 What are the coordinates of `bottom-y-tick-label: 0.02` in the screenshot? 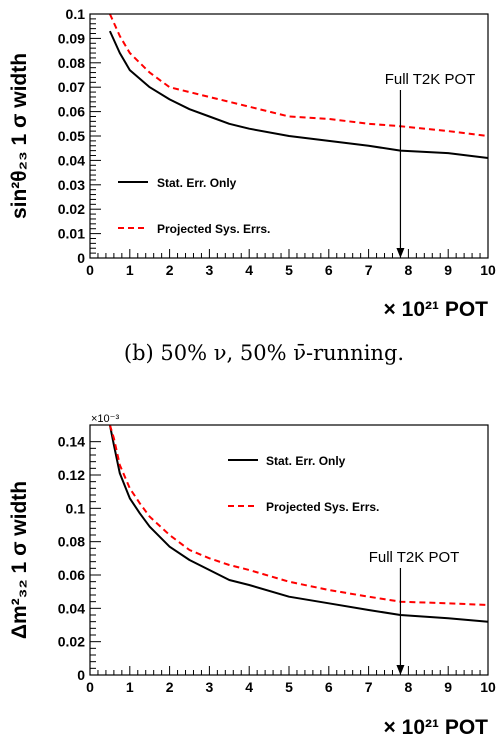 It's located at (71, 642).